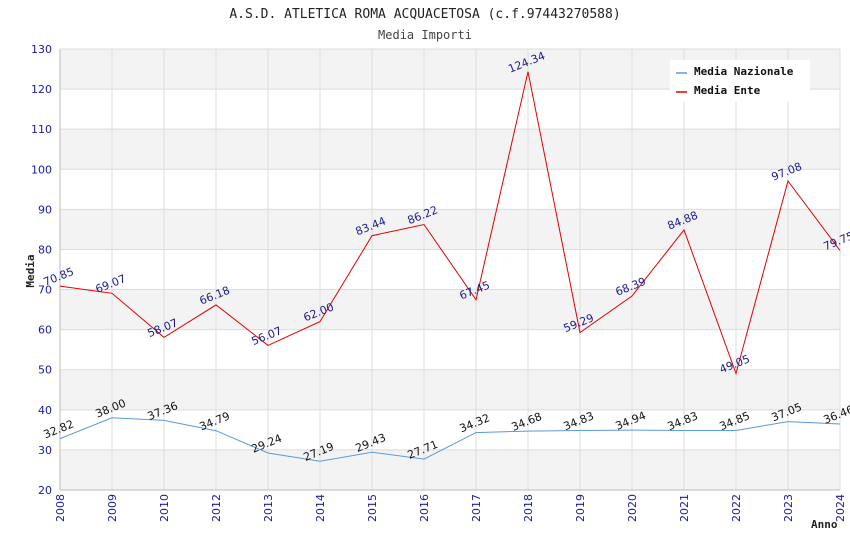  Describe the element at coordinates (41, 49) in the screenshot. I see `y-tick-label: 130` at that location.